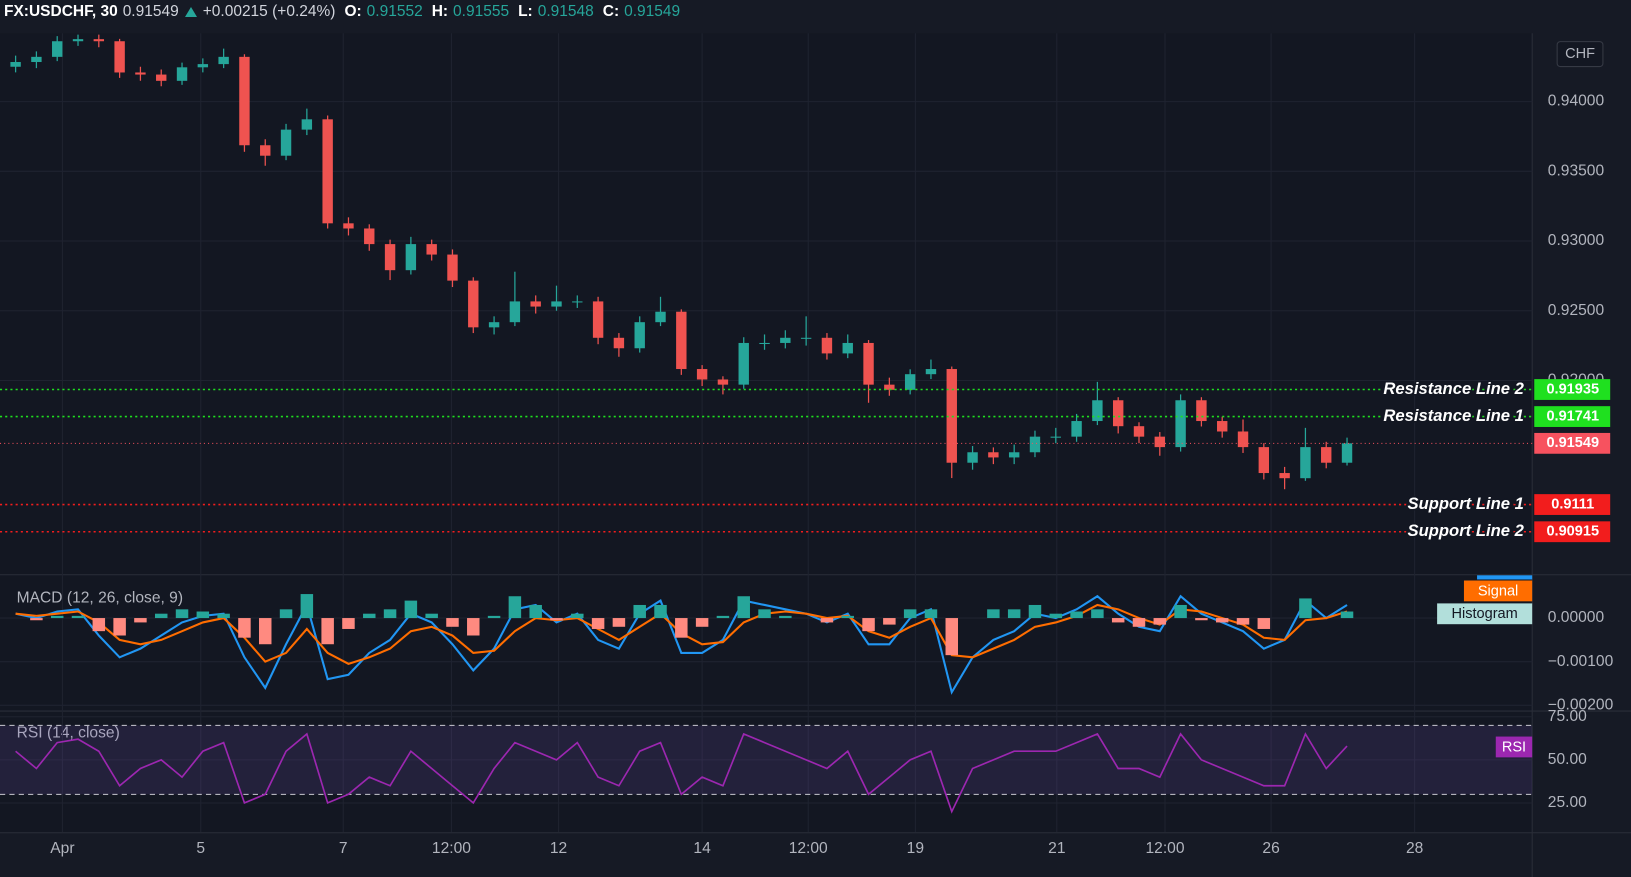  I want to click on level-name: Resistance Line 1, so click(1453, 415).